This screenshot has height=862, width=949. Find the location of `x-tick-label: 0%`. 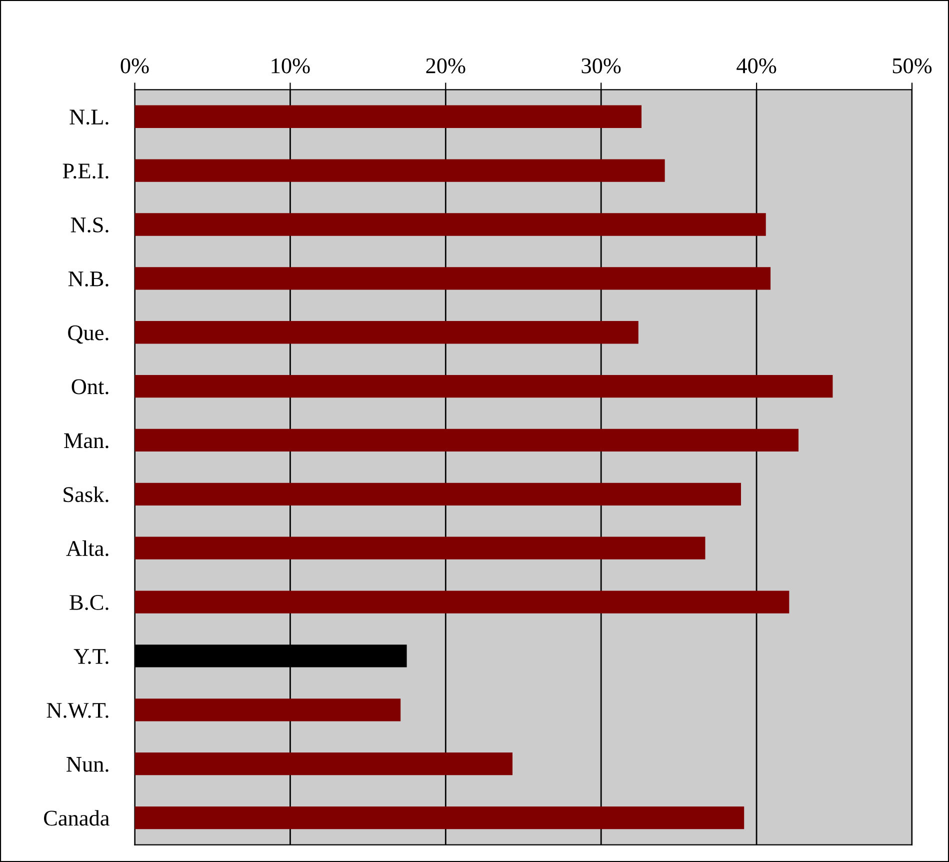

x-tick-label: 0% is located at coordinates (134, 66).